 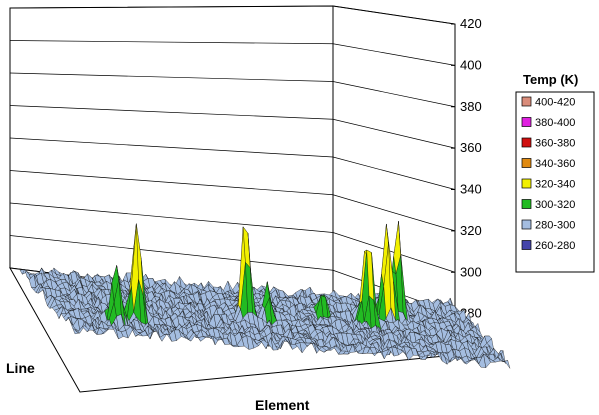 What do you see at coordinates (282, 405) in the screenshot?
I see `x-axis-title: Element` at bounding box center [282, 405].